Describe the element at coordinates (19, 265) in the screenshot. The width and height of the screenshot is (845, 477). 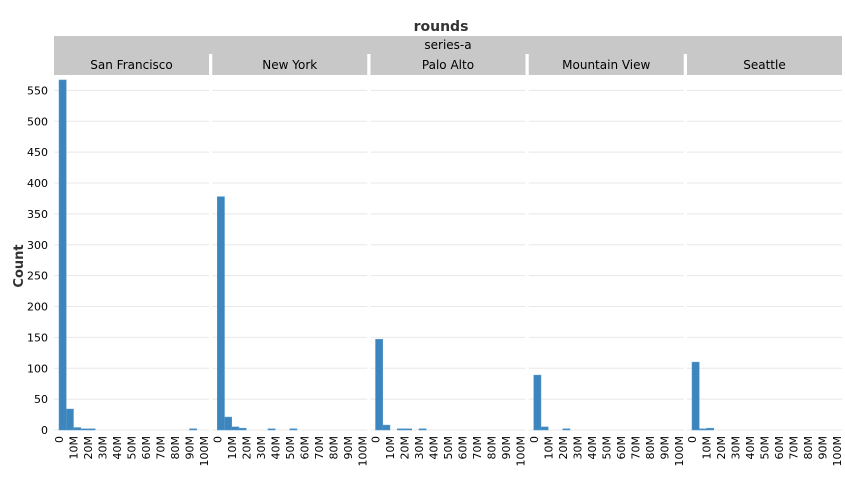
I see `y-axis-title: Count` at that location.